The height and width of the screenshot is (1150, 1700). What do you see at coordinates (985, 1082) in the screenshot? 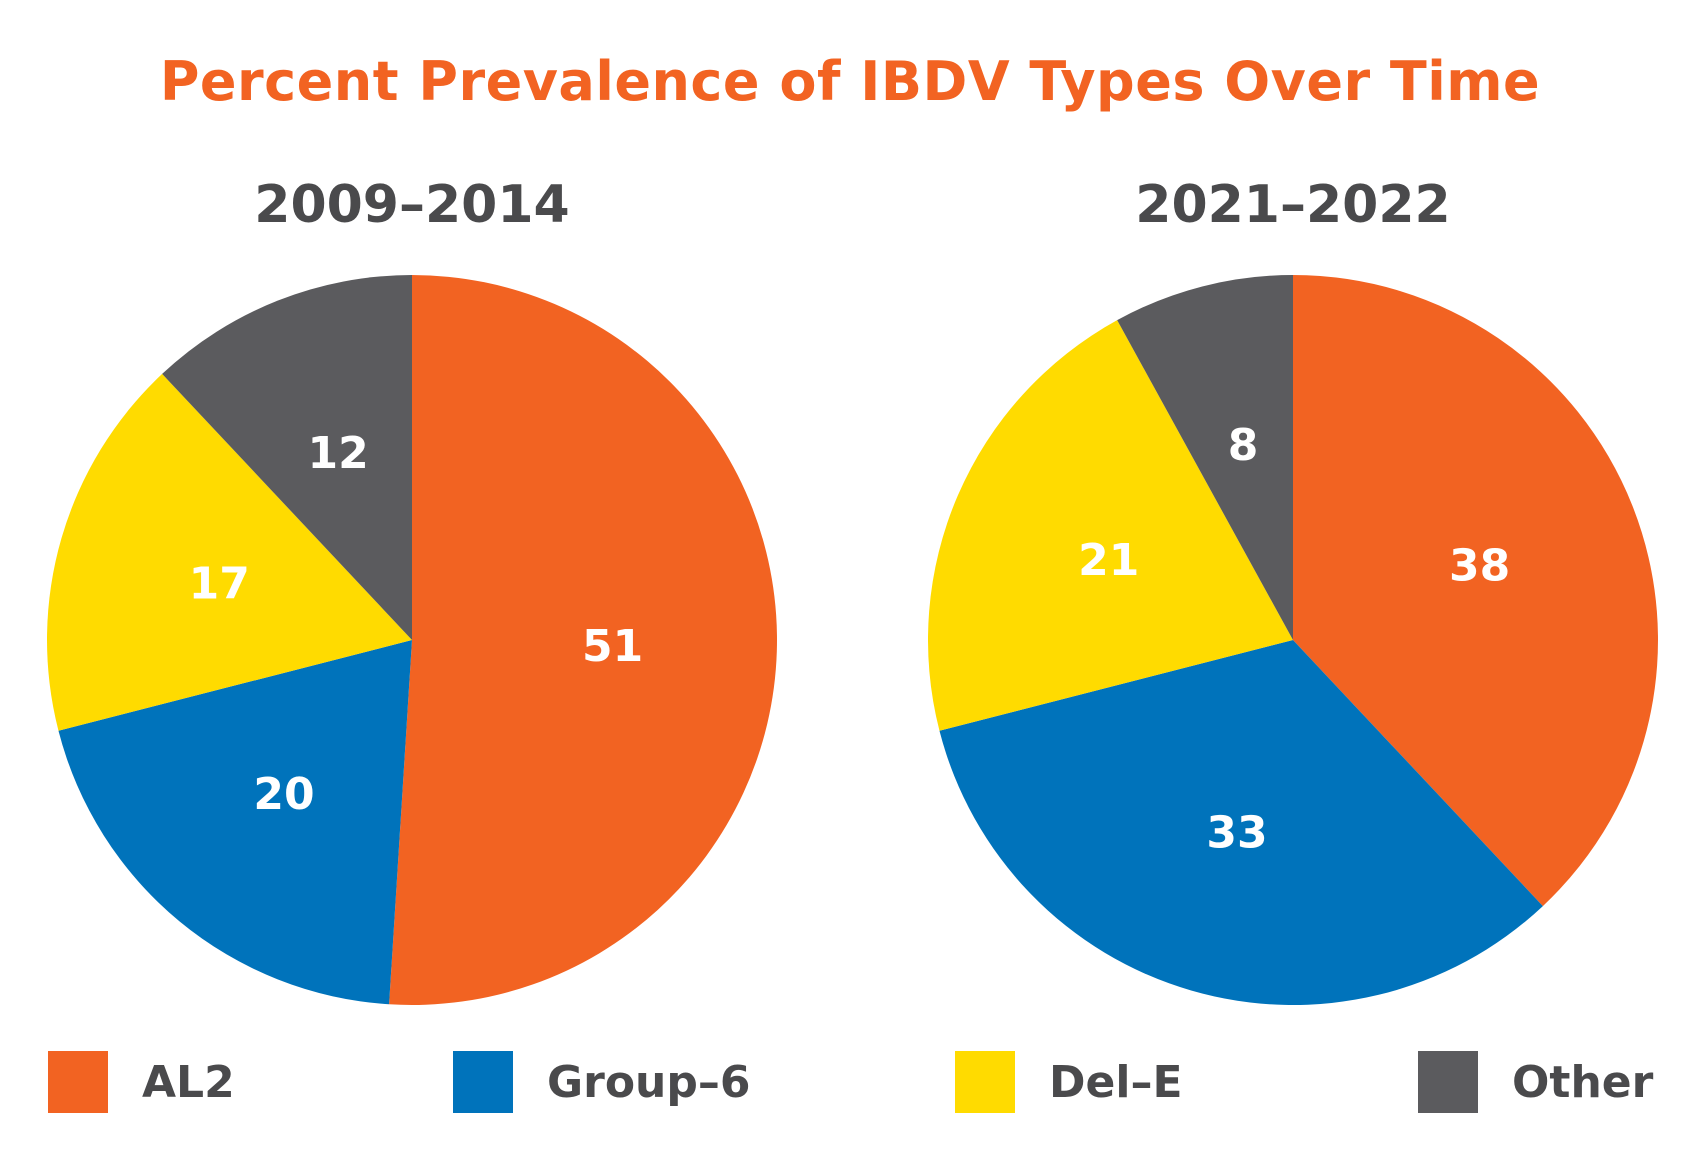
I see `legend-swatch-del-e` at bounding box center [985, 1082].